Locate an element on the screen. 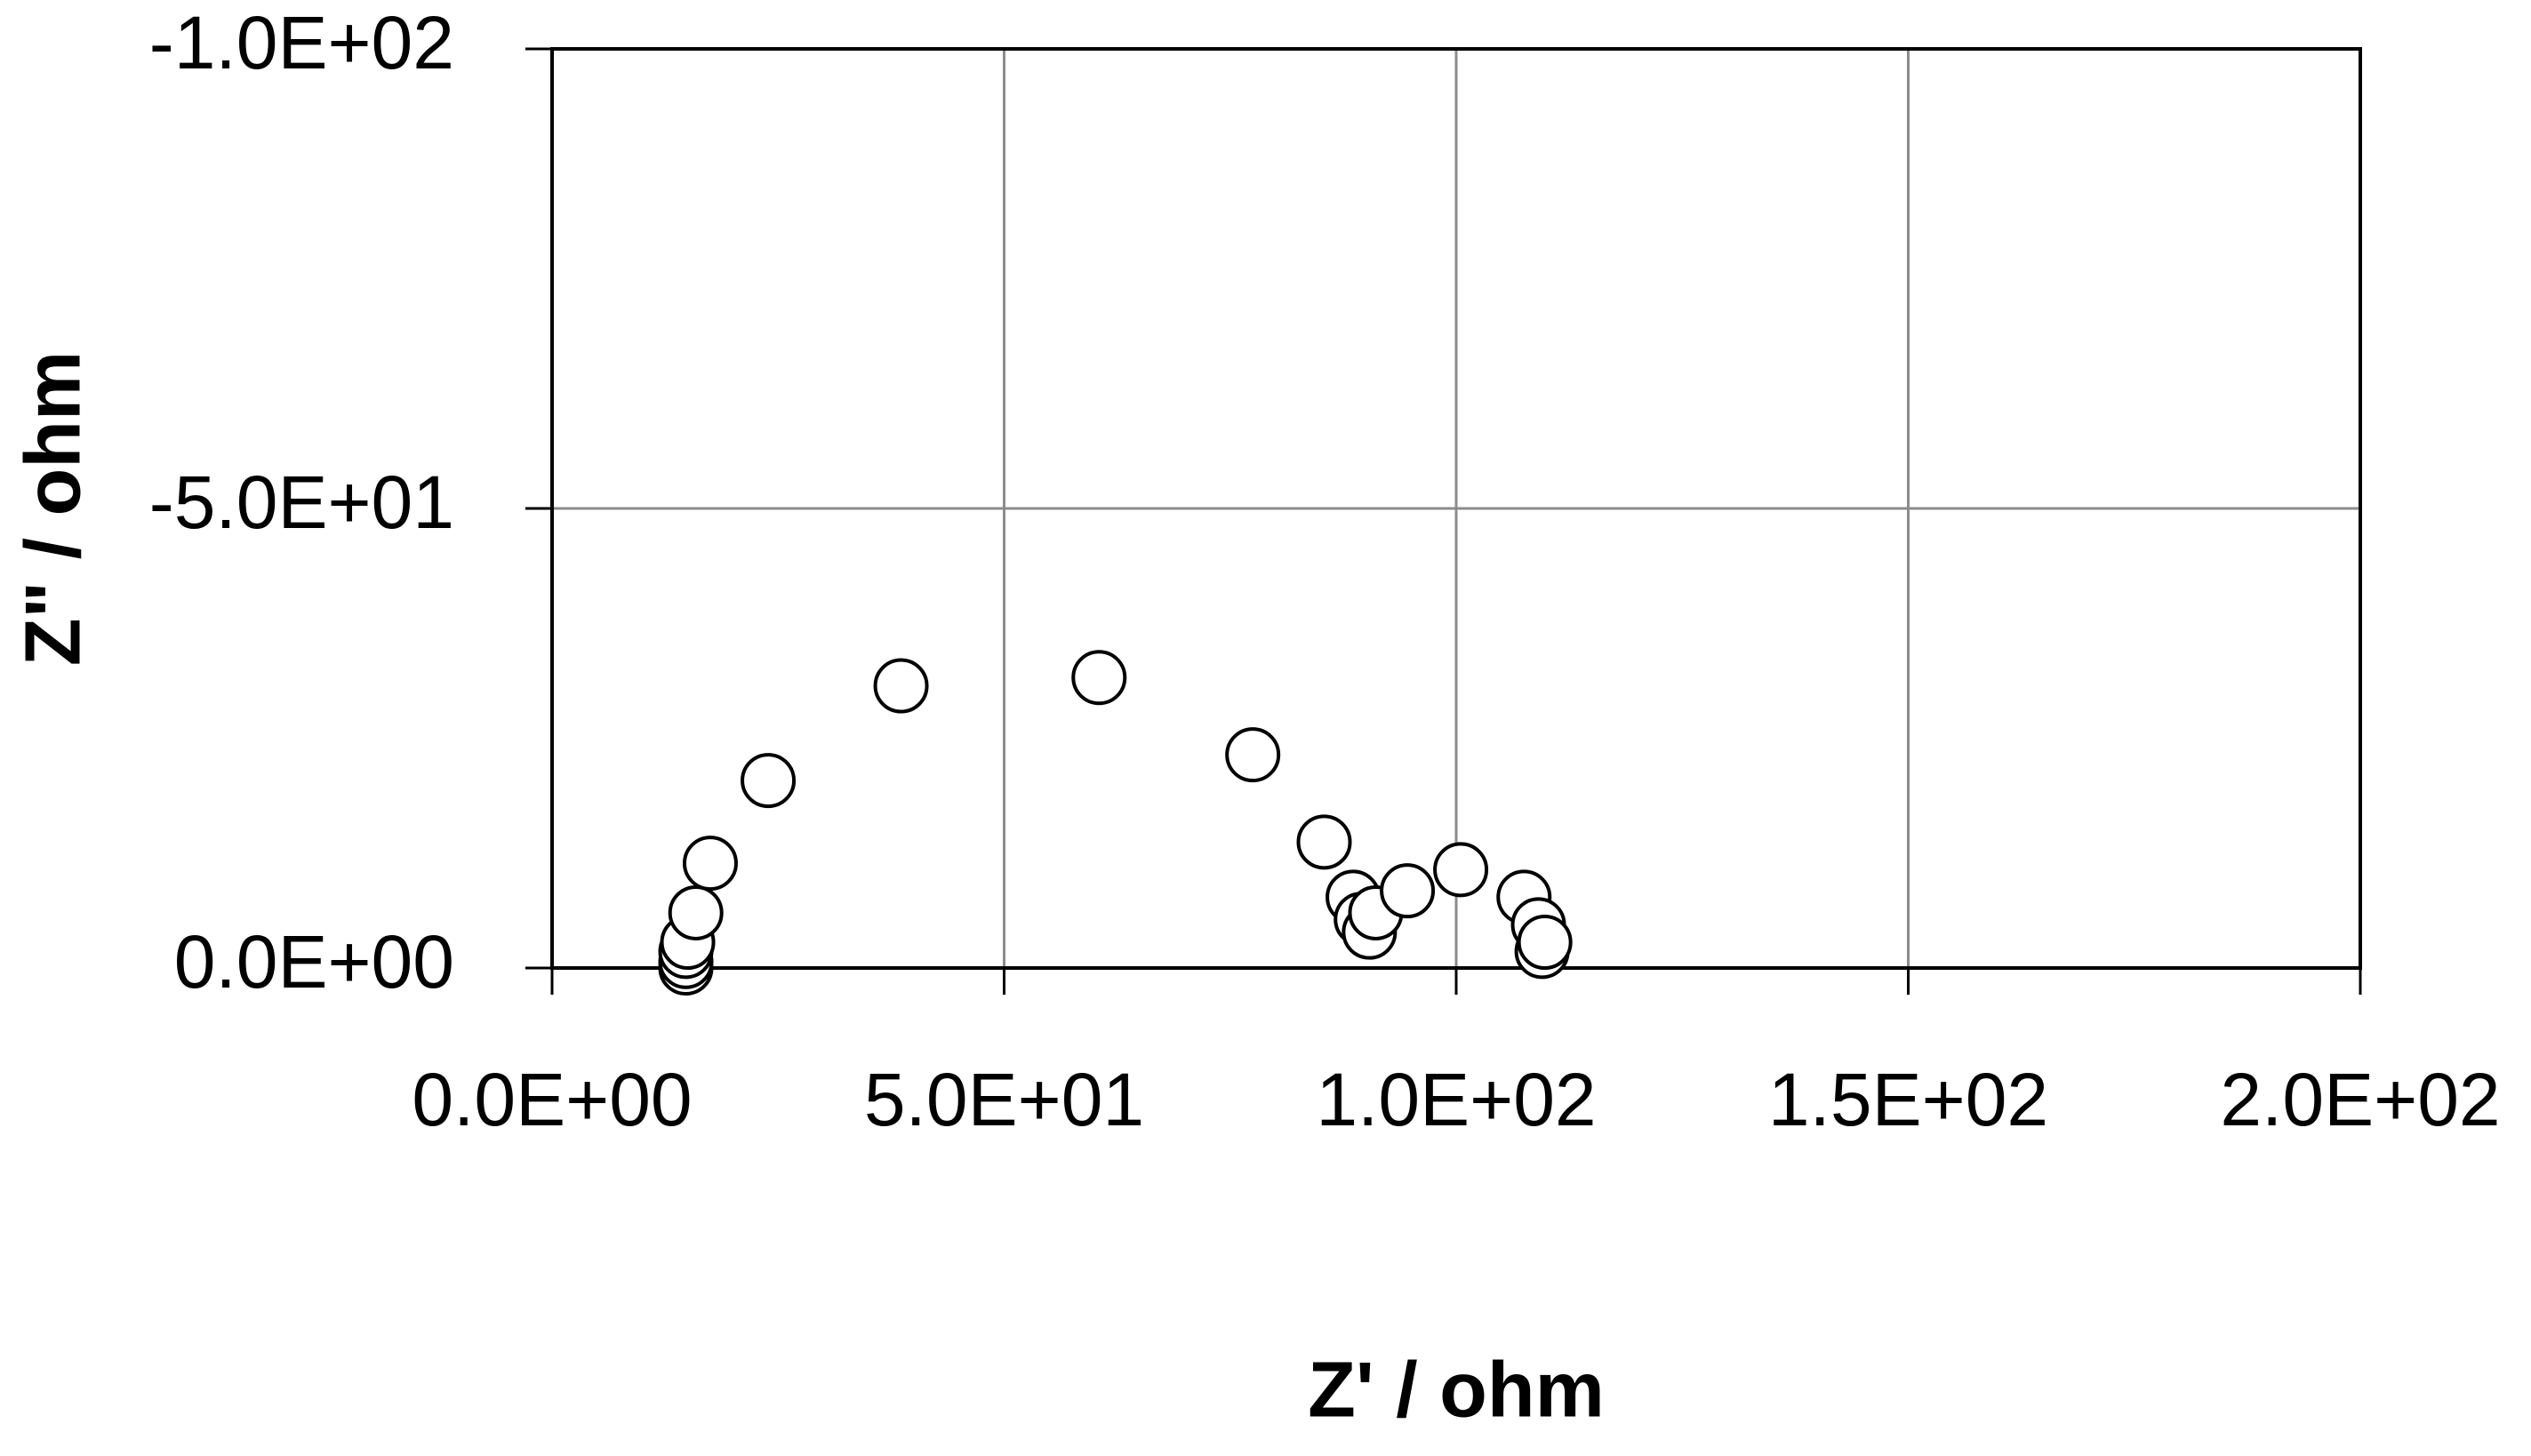 The width and height of the screenshot is (2531, 1456). x-tick-label: 5.0E+01 is located at coordinates (1004, 1099).